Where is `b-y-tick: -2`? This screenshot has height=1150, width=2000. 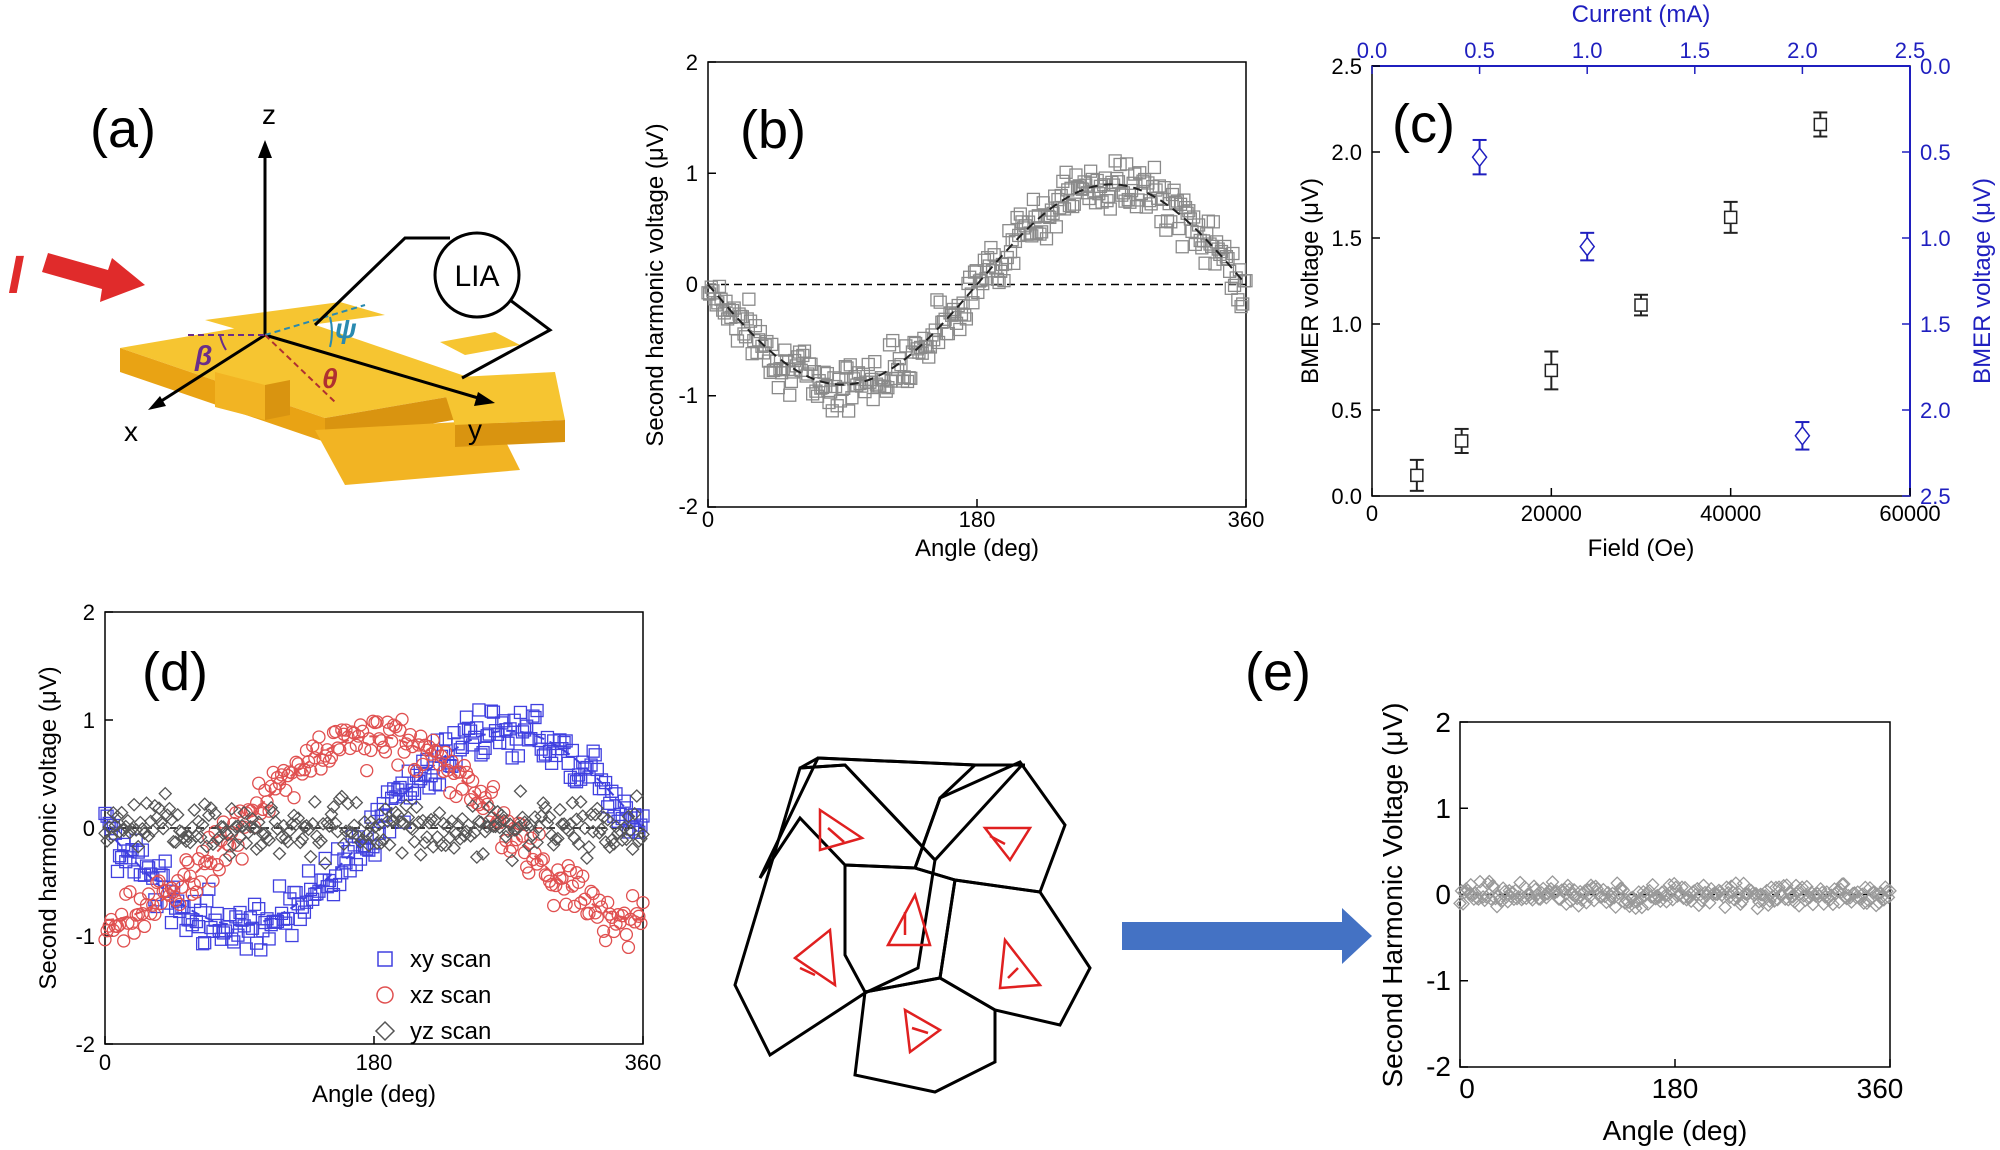 b-y-tick: -2 is located at coordinates (688, 506).